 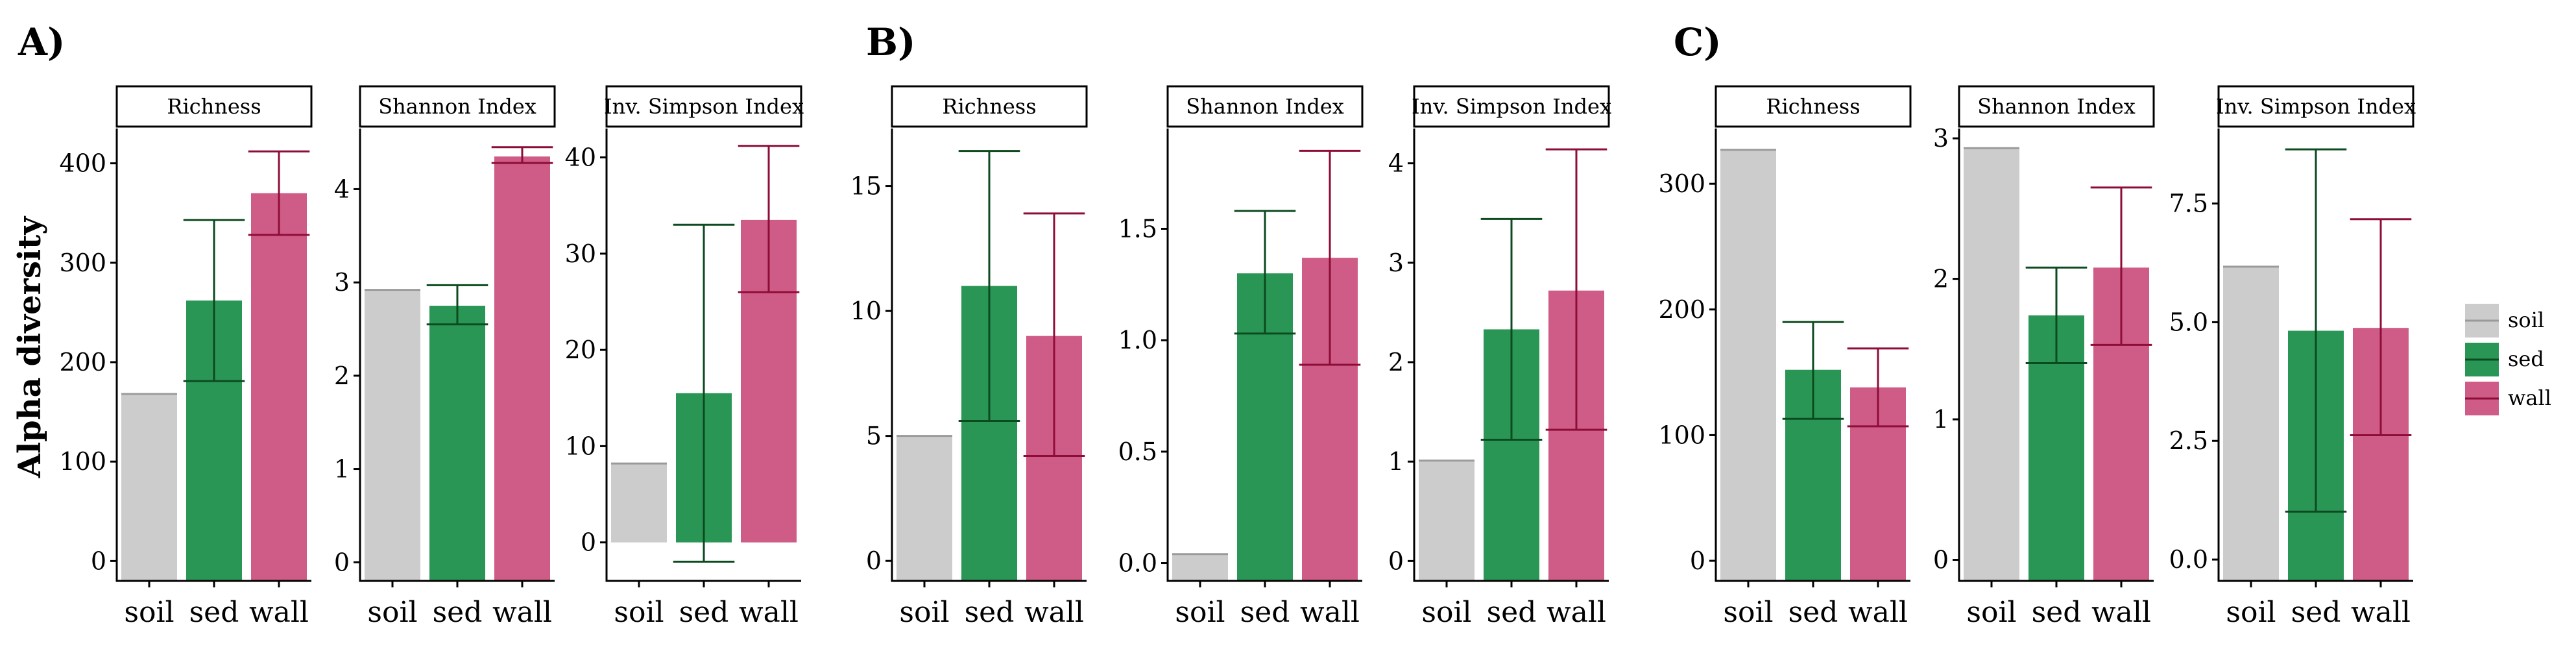 I want to click on y-tick-label: 1.0, so click(x=1137, y=340).